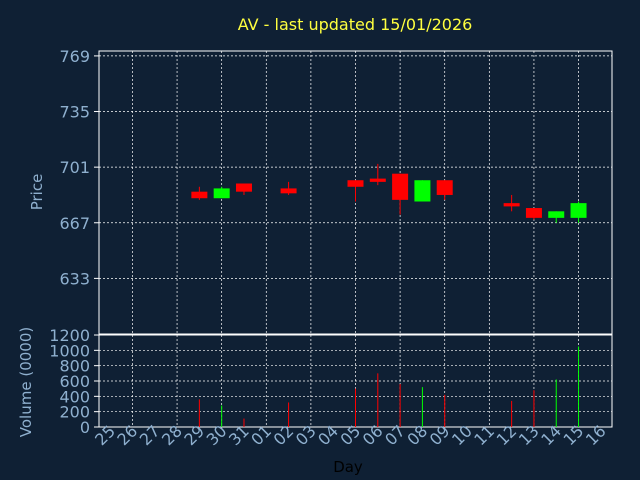 The image size is (640, 480). I want to click on price-tick-label: 735, so click(74, 112).